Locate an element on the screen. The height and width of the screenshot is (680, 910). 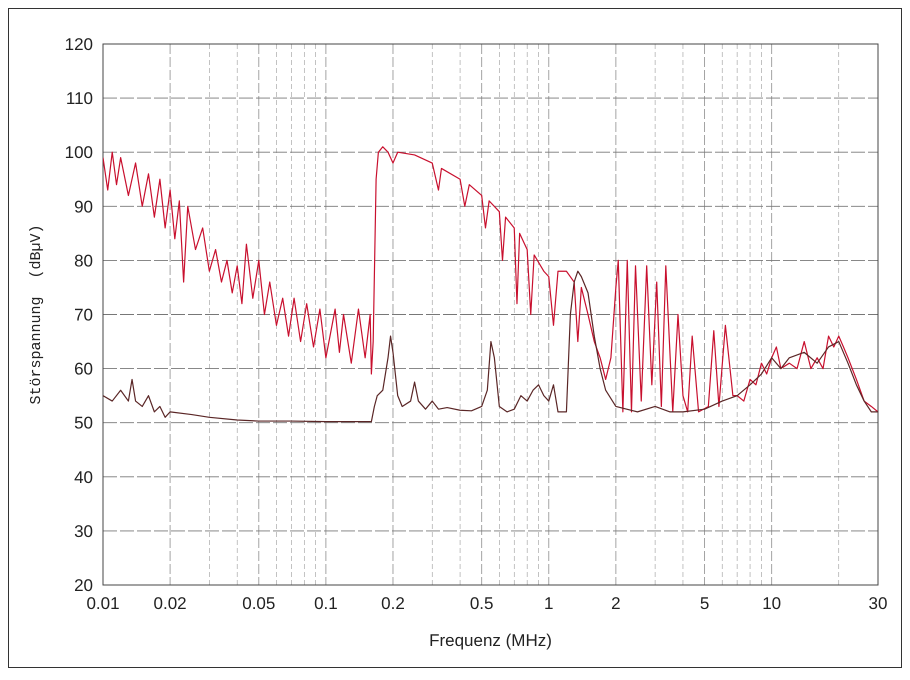
x-tick-label: 0.5 is located at coordinates (482, 603).